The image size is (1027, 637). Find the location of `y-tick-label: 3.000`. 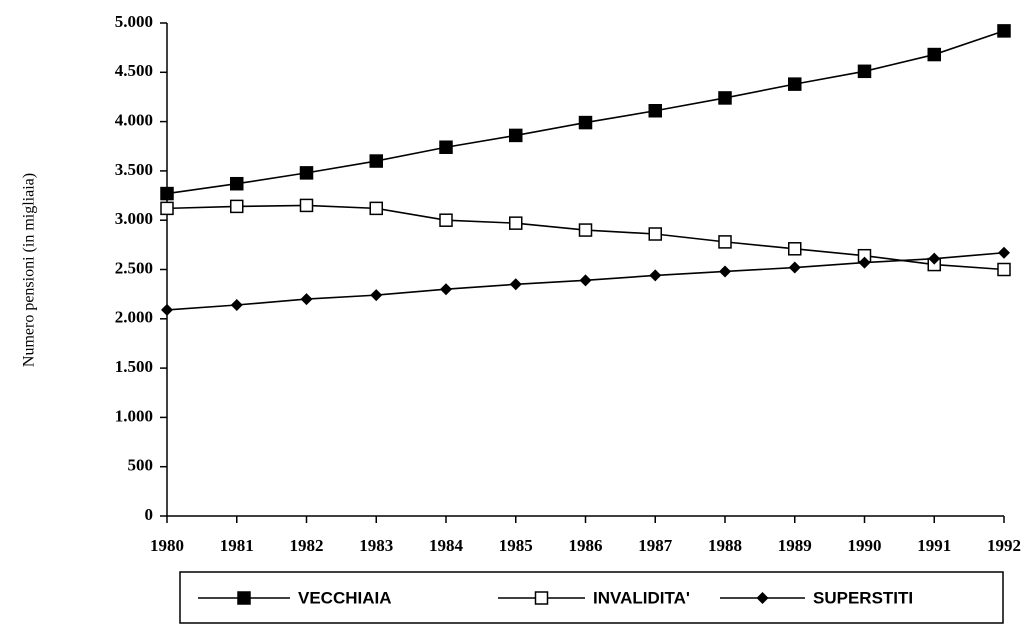

y-tick-label: 3.000 is located at coordinates (134, 218).